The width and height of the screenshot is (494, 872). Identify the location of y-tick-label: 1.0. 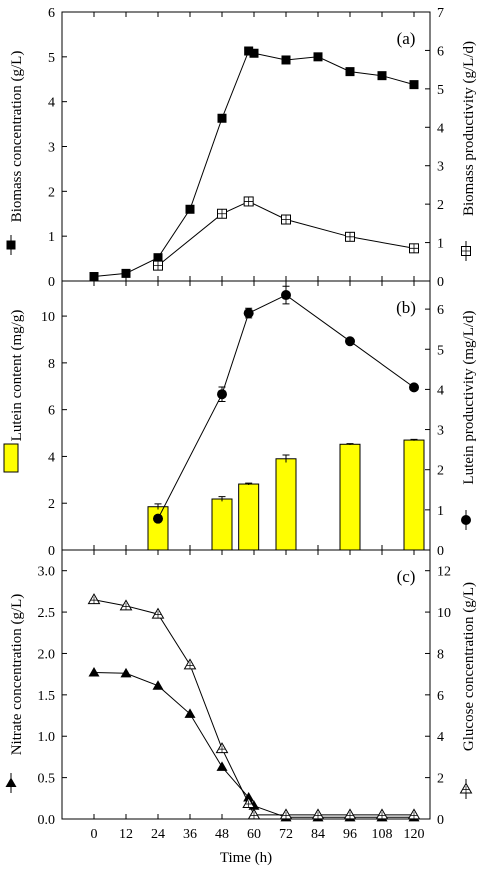
(47, 737).